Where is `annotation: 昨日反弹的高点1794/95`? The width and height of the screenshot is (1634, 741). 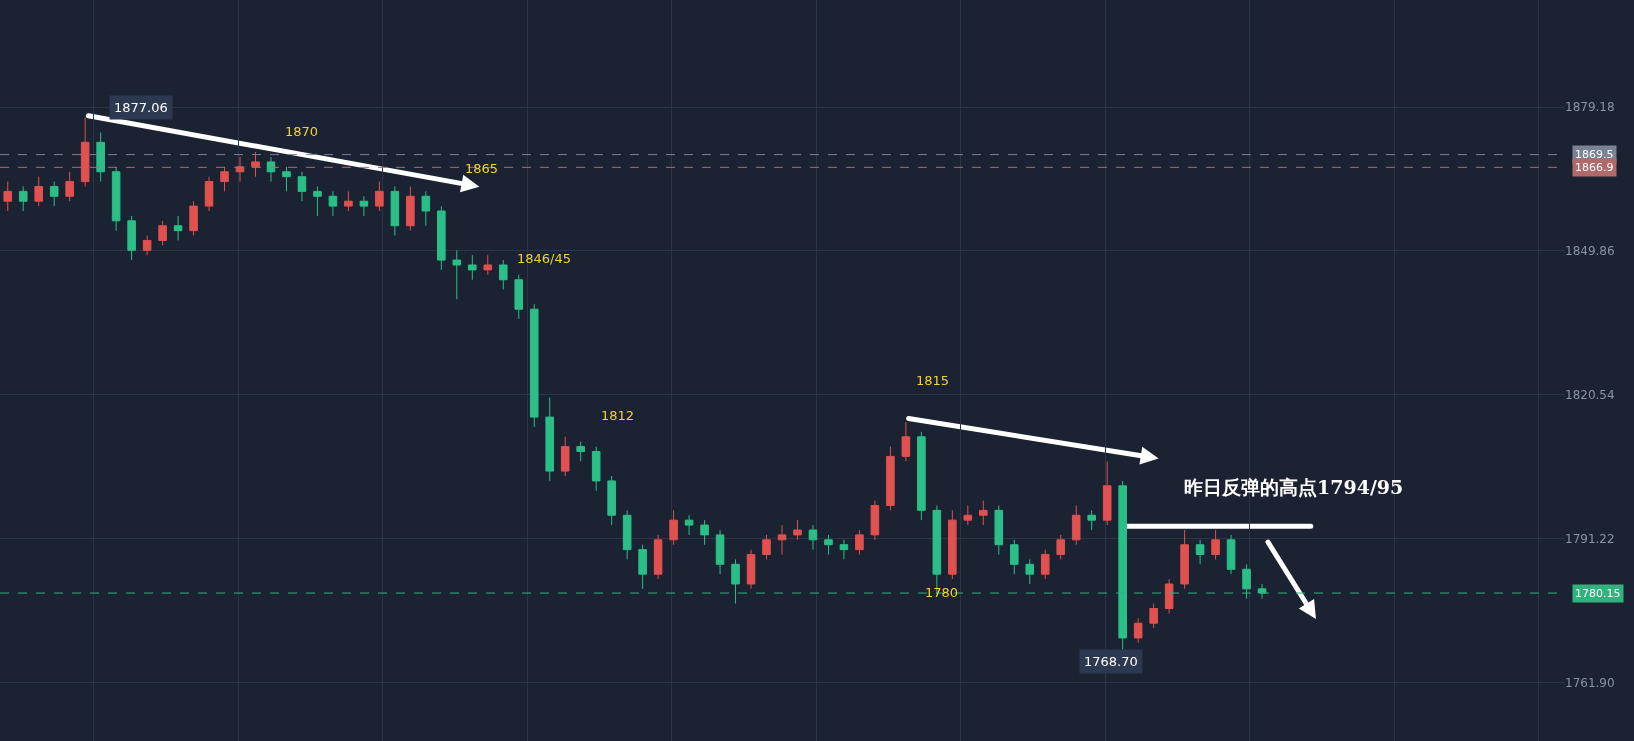 annotation: 昨日反弹的高点1794/95 is located at coordinates (1294, 487).